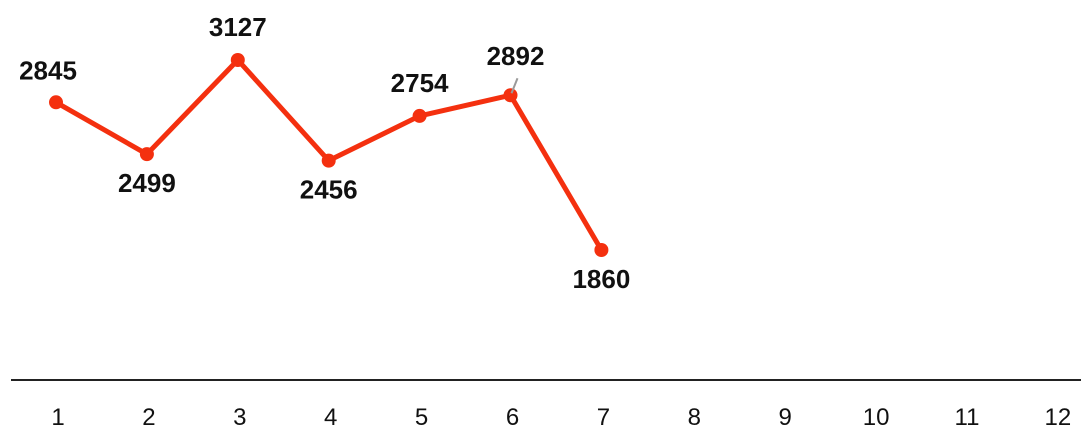 Image resolution: width=1081 pixels, height=431 pixels. What do you see at coordinates (148, 417) in the screenshot?
I see `x-tick-label-2: 2` at bounding box center [148, 417].